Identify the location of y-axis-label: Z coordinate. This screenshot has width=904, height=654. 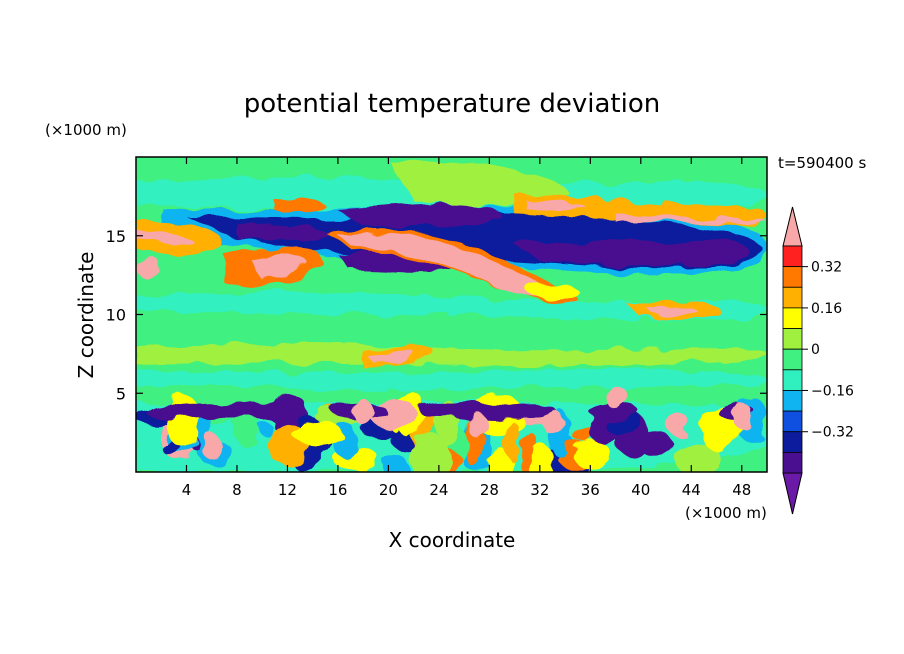
(86, 315).